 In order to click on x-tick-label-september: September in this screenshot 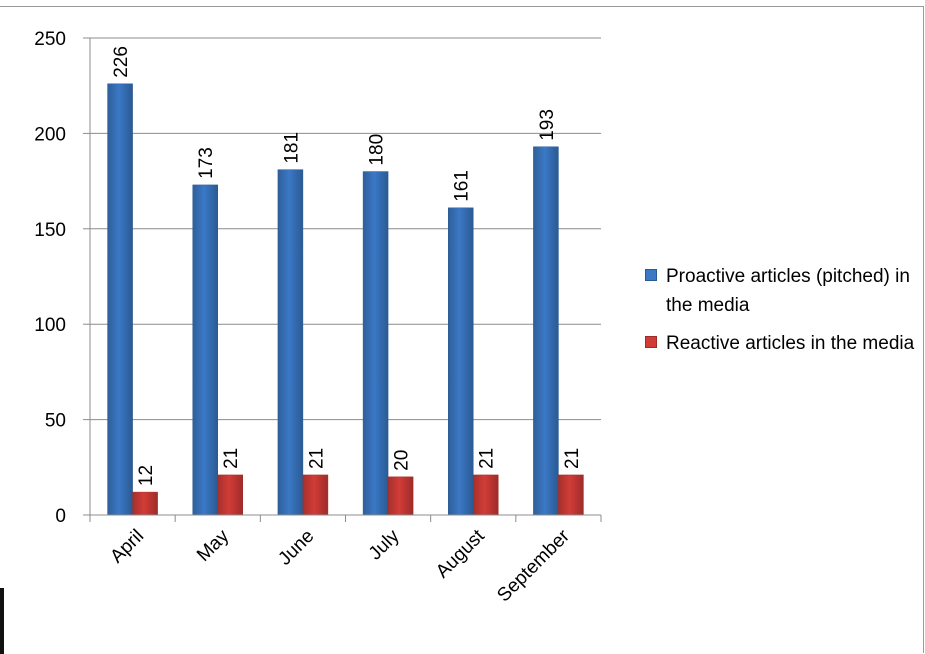, I will do `click(533, 565)`.